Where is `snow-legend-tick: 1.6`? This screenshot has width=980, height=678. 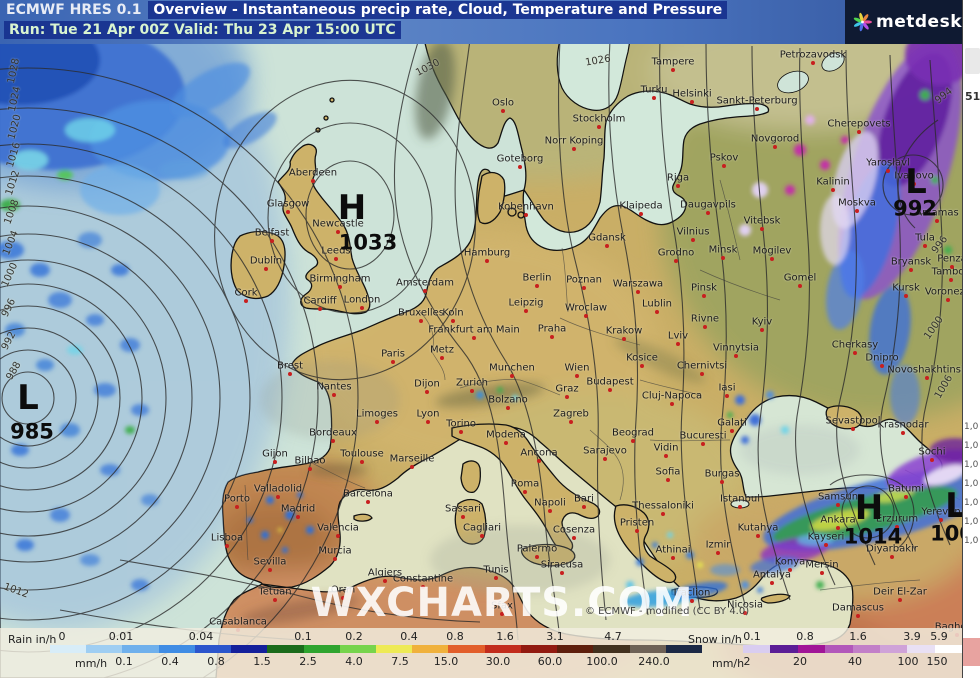 snow-legend-tick: 1.6 is located at coordinates (858, 636).